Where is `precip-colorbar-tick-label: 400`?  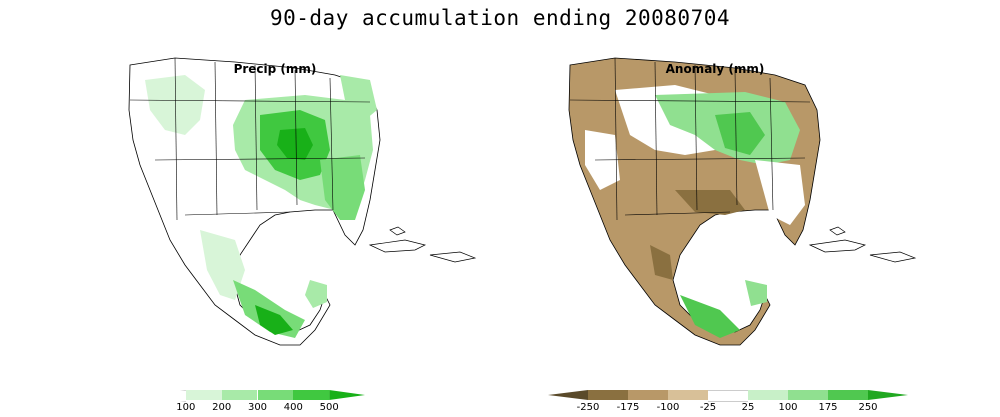
precip-colorbar-tick-label: 400 is located at coordinates (293, 407).